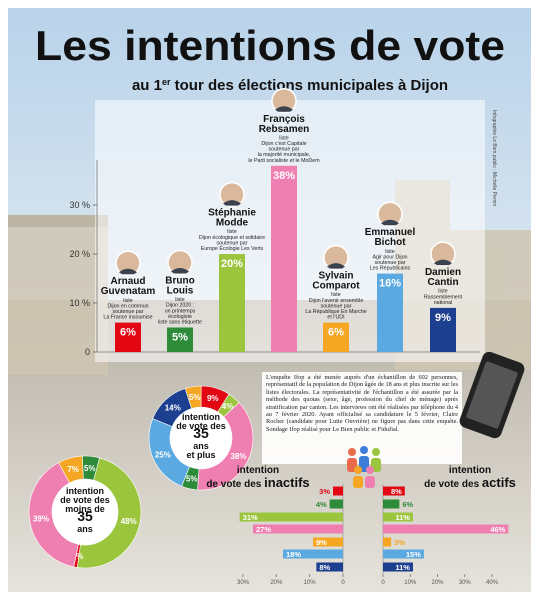 The height and width of the screenshot is (600, 539). Describe the element at coordinates (390, 232) in the screenshot. I see `candidate-name: Emmanuel` at that location.